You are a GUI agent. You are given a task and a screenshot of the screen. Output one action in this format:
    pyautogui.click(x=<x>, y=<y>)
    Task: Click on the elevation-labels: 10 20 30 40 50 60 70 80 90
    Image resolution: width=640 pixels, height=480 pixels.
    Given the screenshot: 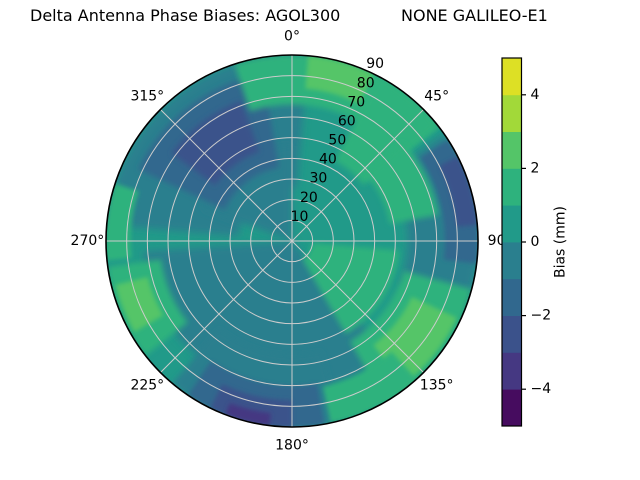 What is the action you would take?
    pyautogui.click(x=338, y=140)
    